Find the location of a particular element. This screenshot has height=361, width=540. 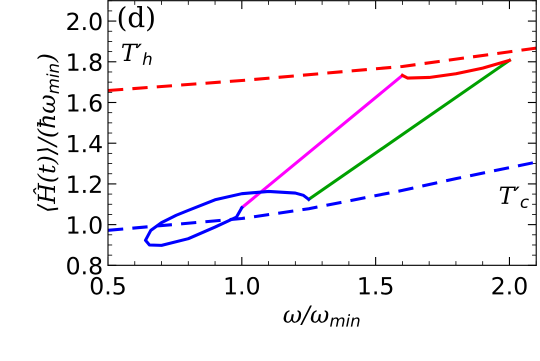

y-axis-title: ⟨Ĥ(t)⟩/(ħω$_{min}$) is located at coordinates (46, 132).